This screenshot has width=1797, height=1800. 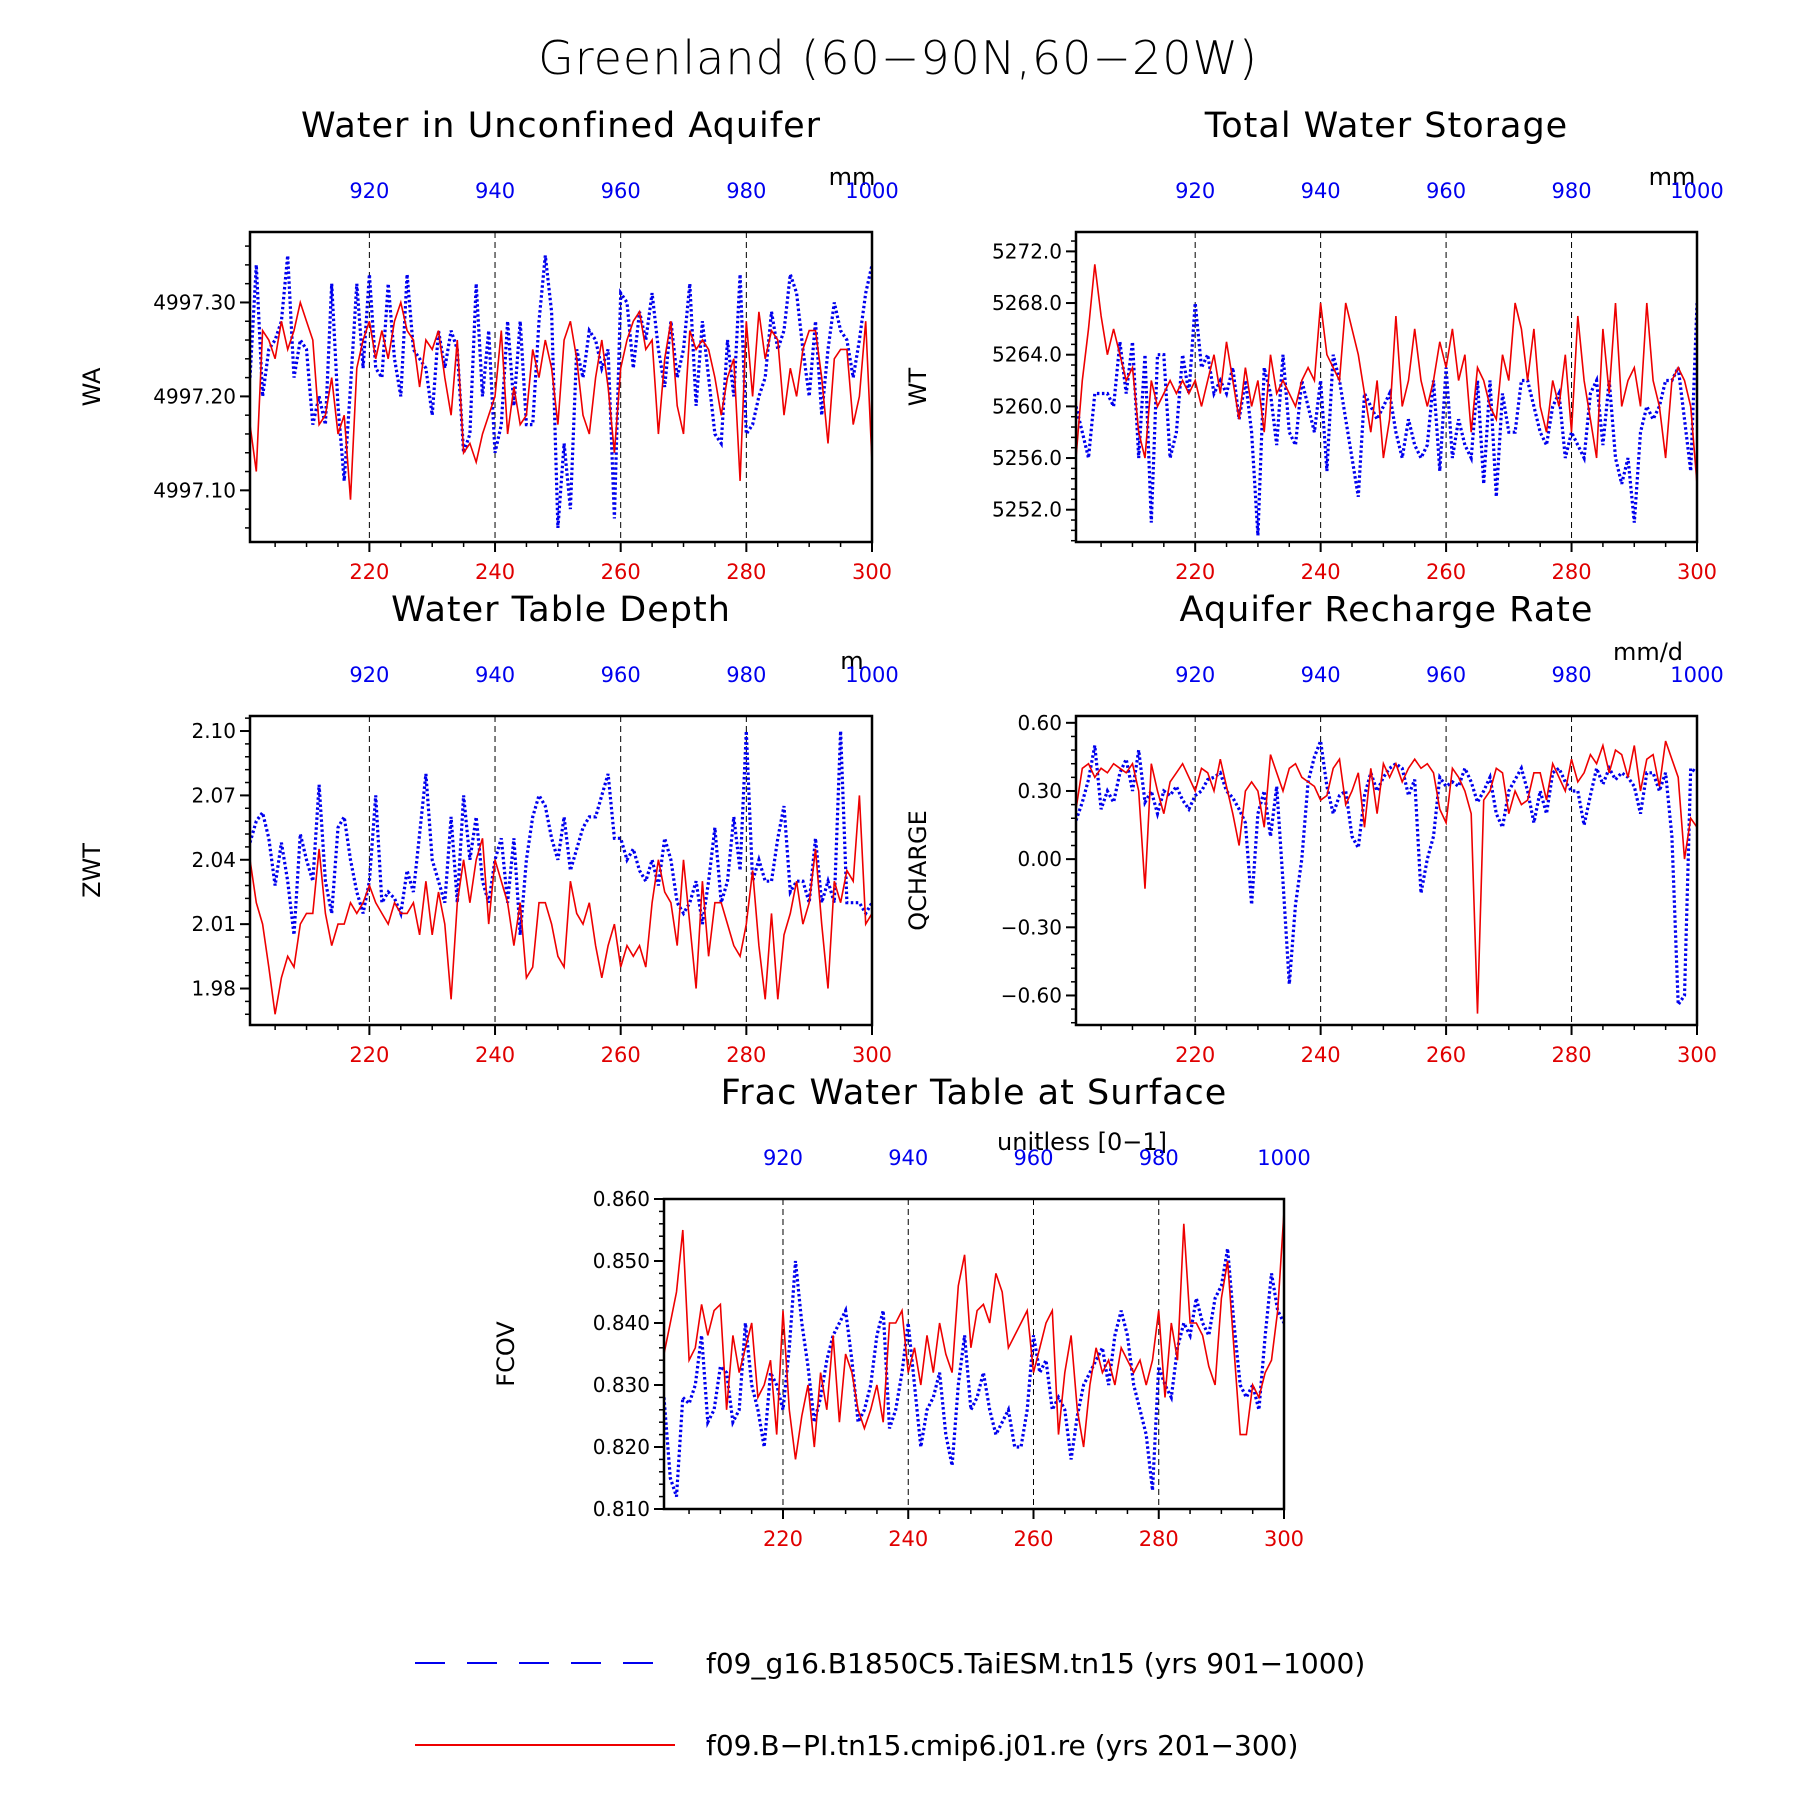 What do you see at coordinates (561, 610) in the screenshot?
I see `panel-title: Water Table Depth` at bounding box center [561, 610].